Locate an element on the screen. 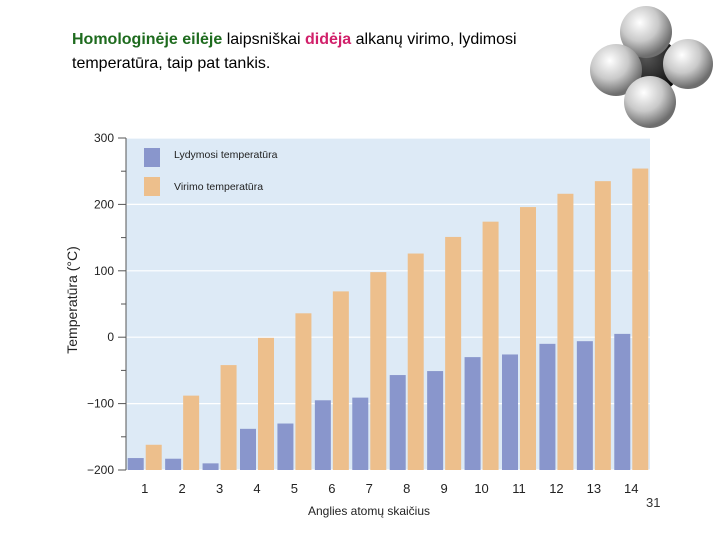  x-tick-label: 2 is located at coordinates (182, 488).